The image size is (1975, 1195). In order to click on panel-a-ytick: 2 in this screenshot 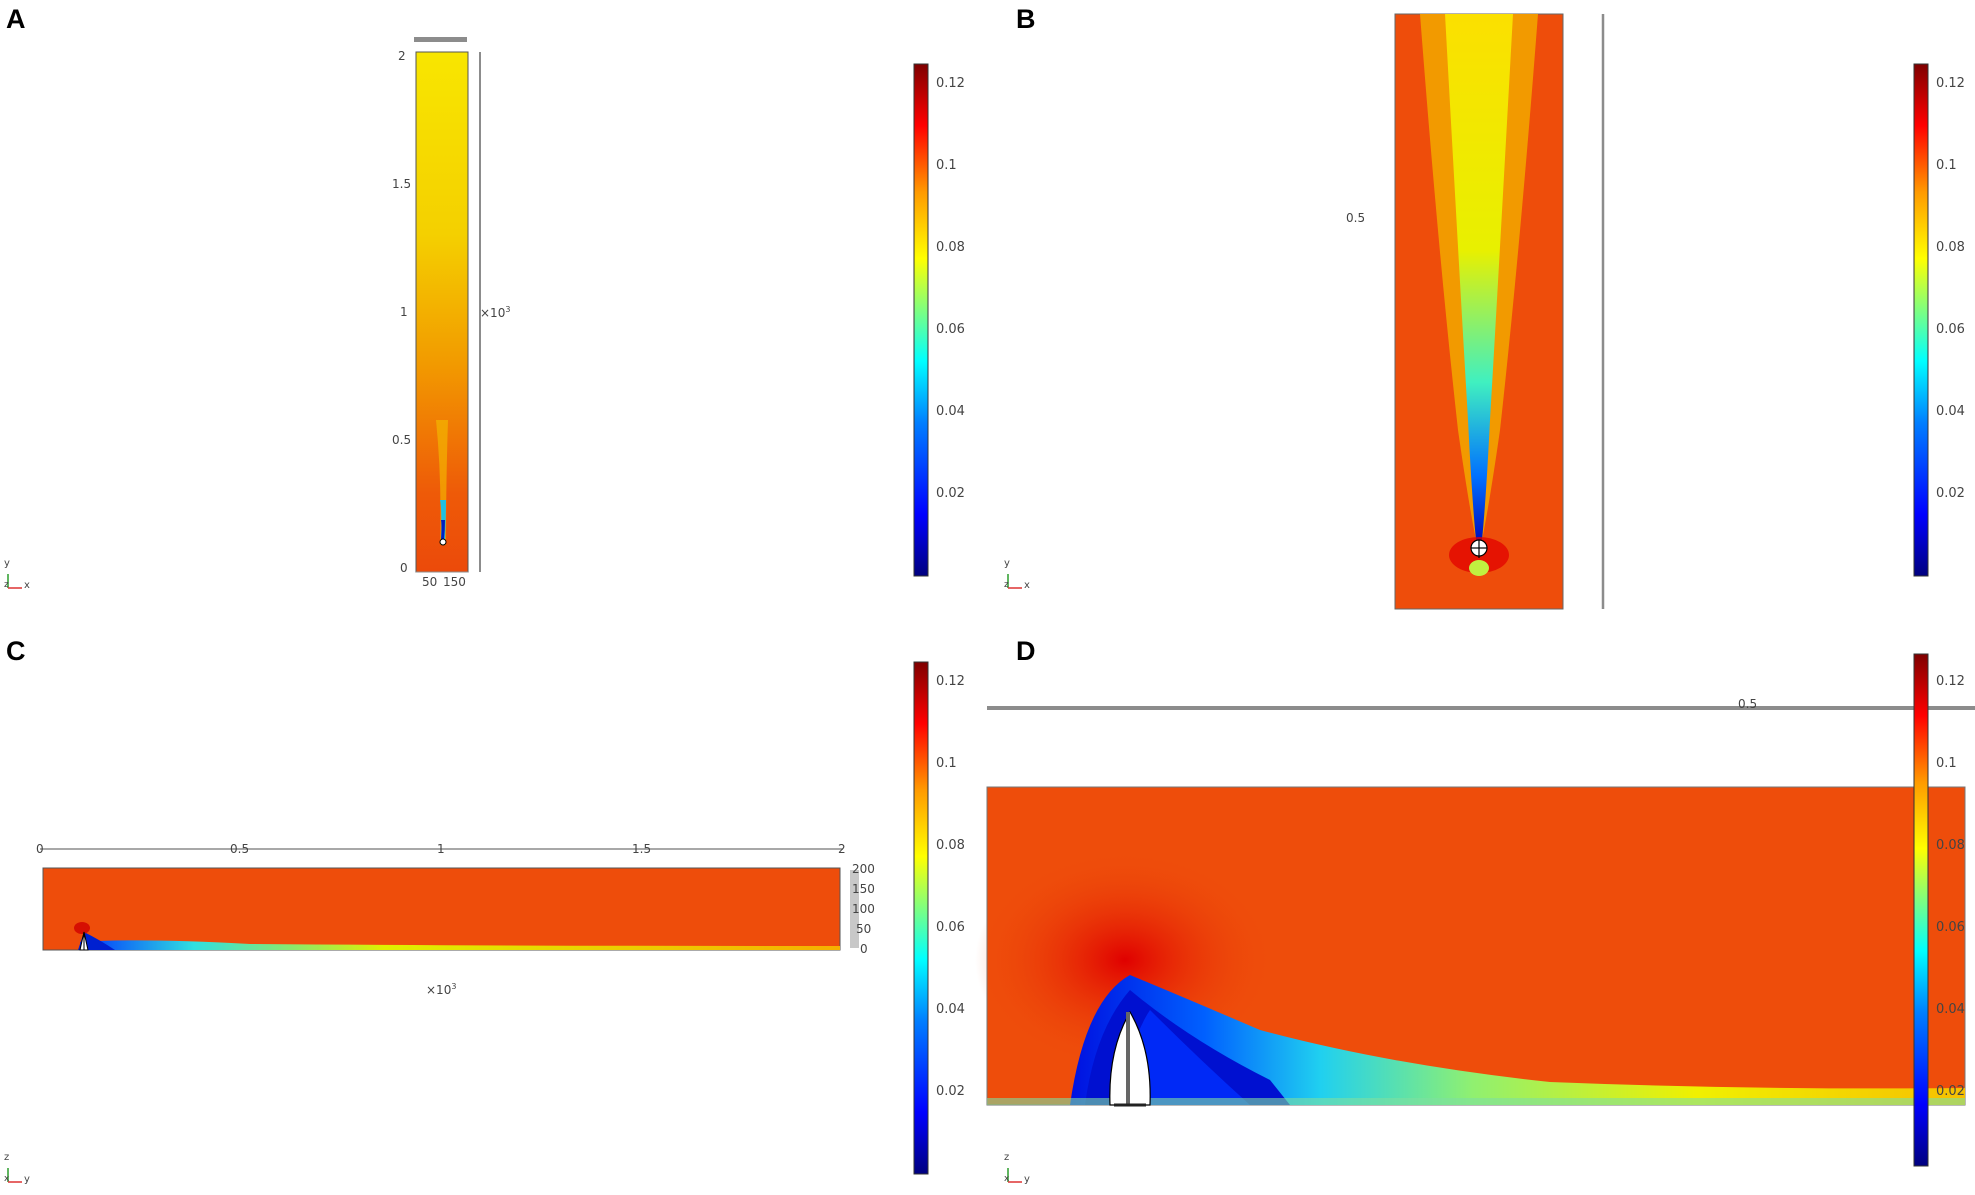, I will do `click(402, 56)`.